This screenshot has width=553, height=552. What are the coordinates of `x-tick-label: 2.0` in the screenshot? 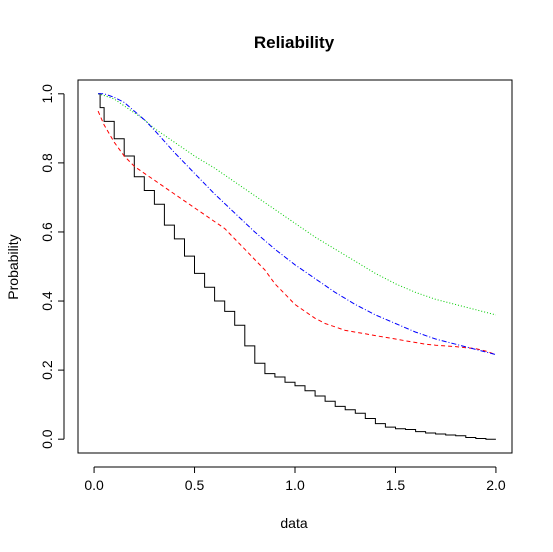 It's located at (496, 485).